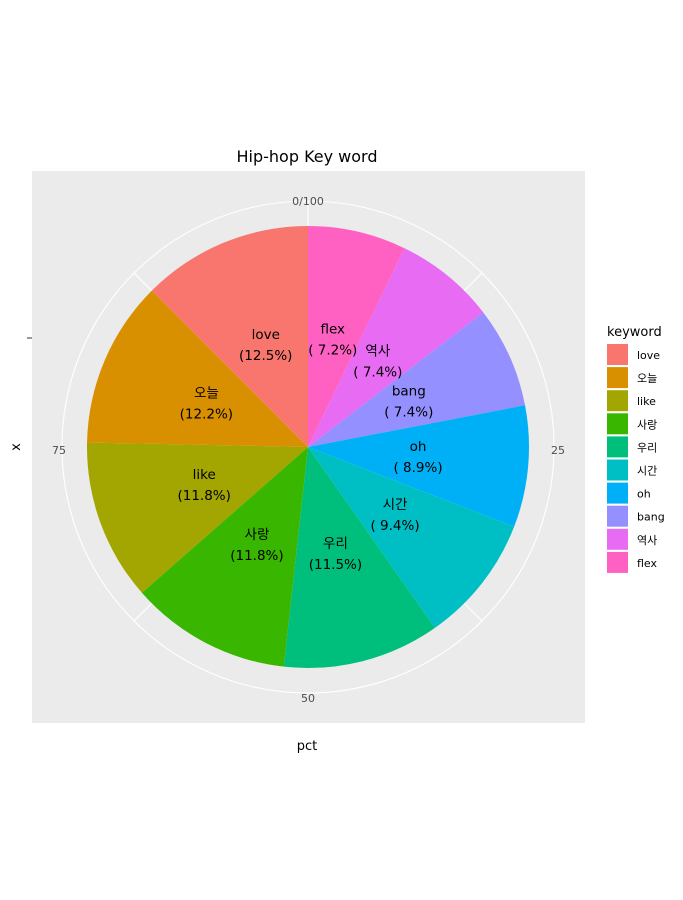 The height and width of the screenshot is (900, 683). Describe the element at coordinates (257, 535) in the screenshot. I see `slice-label-7: 사랑` at that location.